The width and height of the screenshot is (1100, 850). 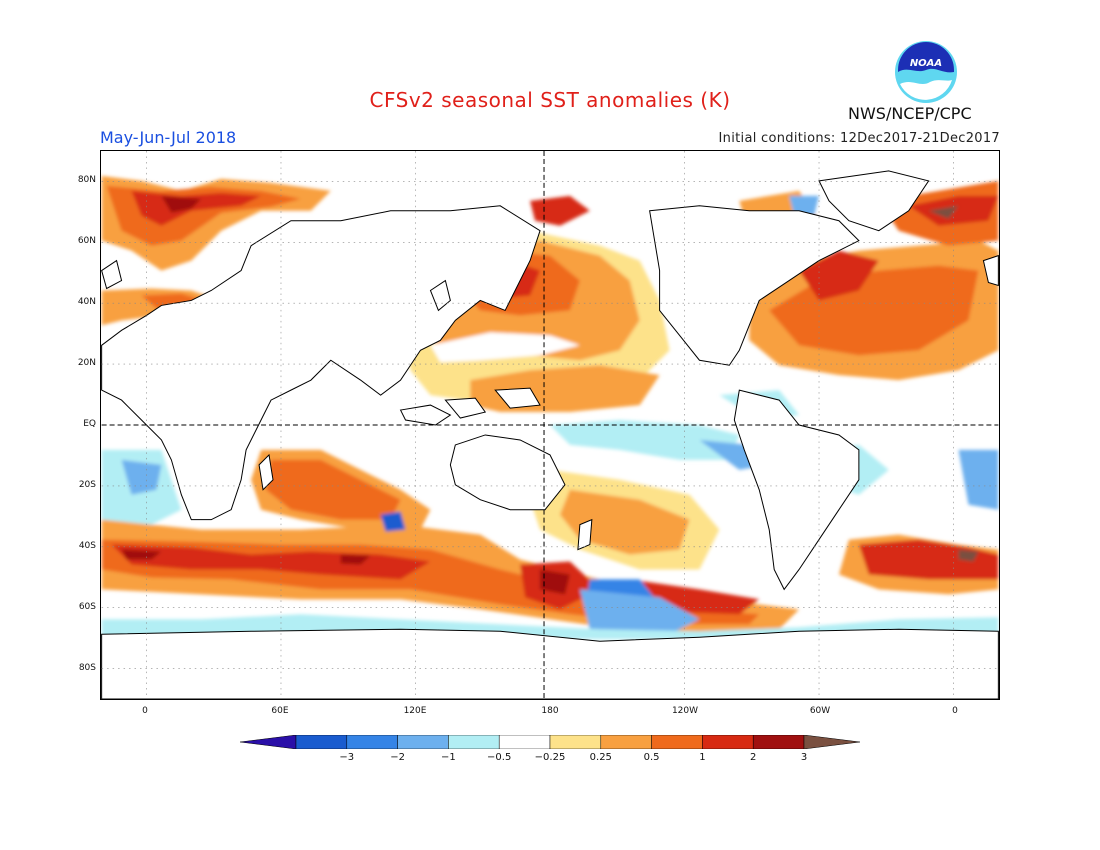 What do you see at coordinates (89, 424) in the screenshot?
I see `latitude-label: EQ` at bounding box center [89, 424].